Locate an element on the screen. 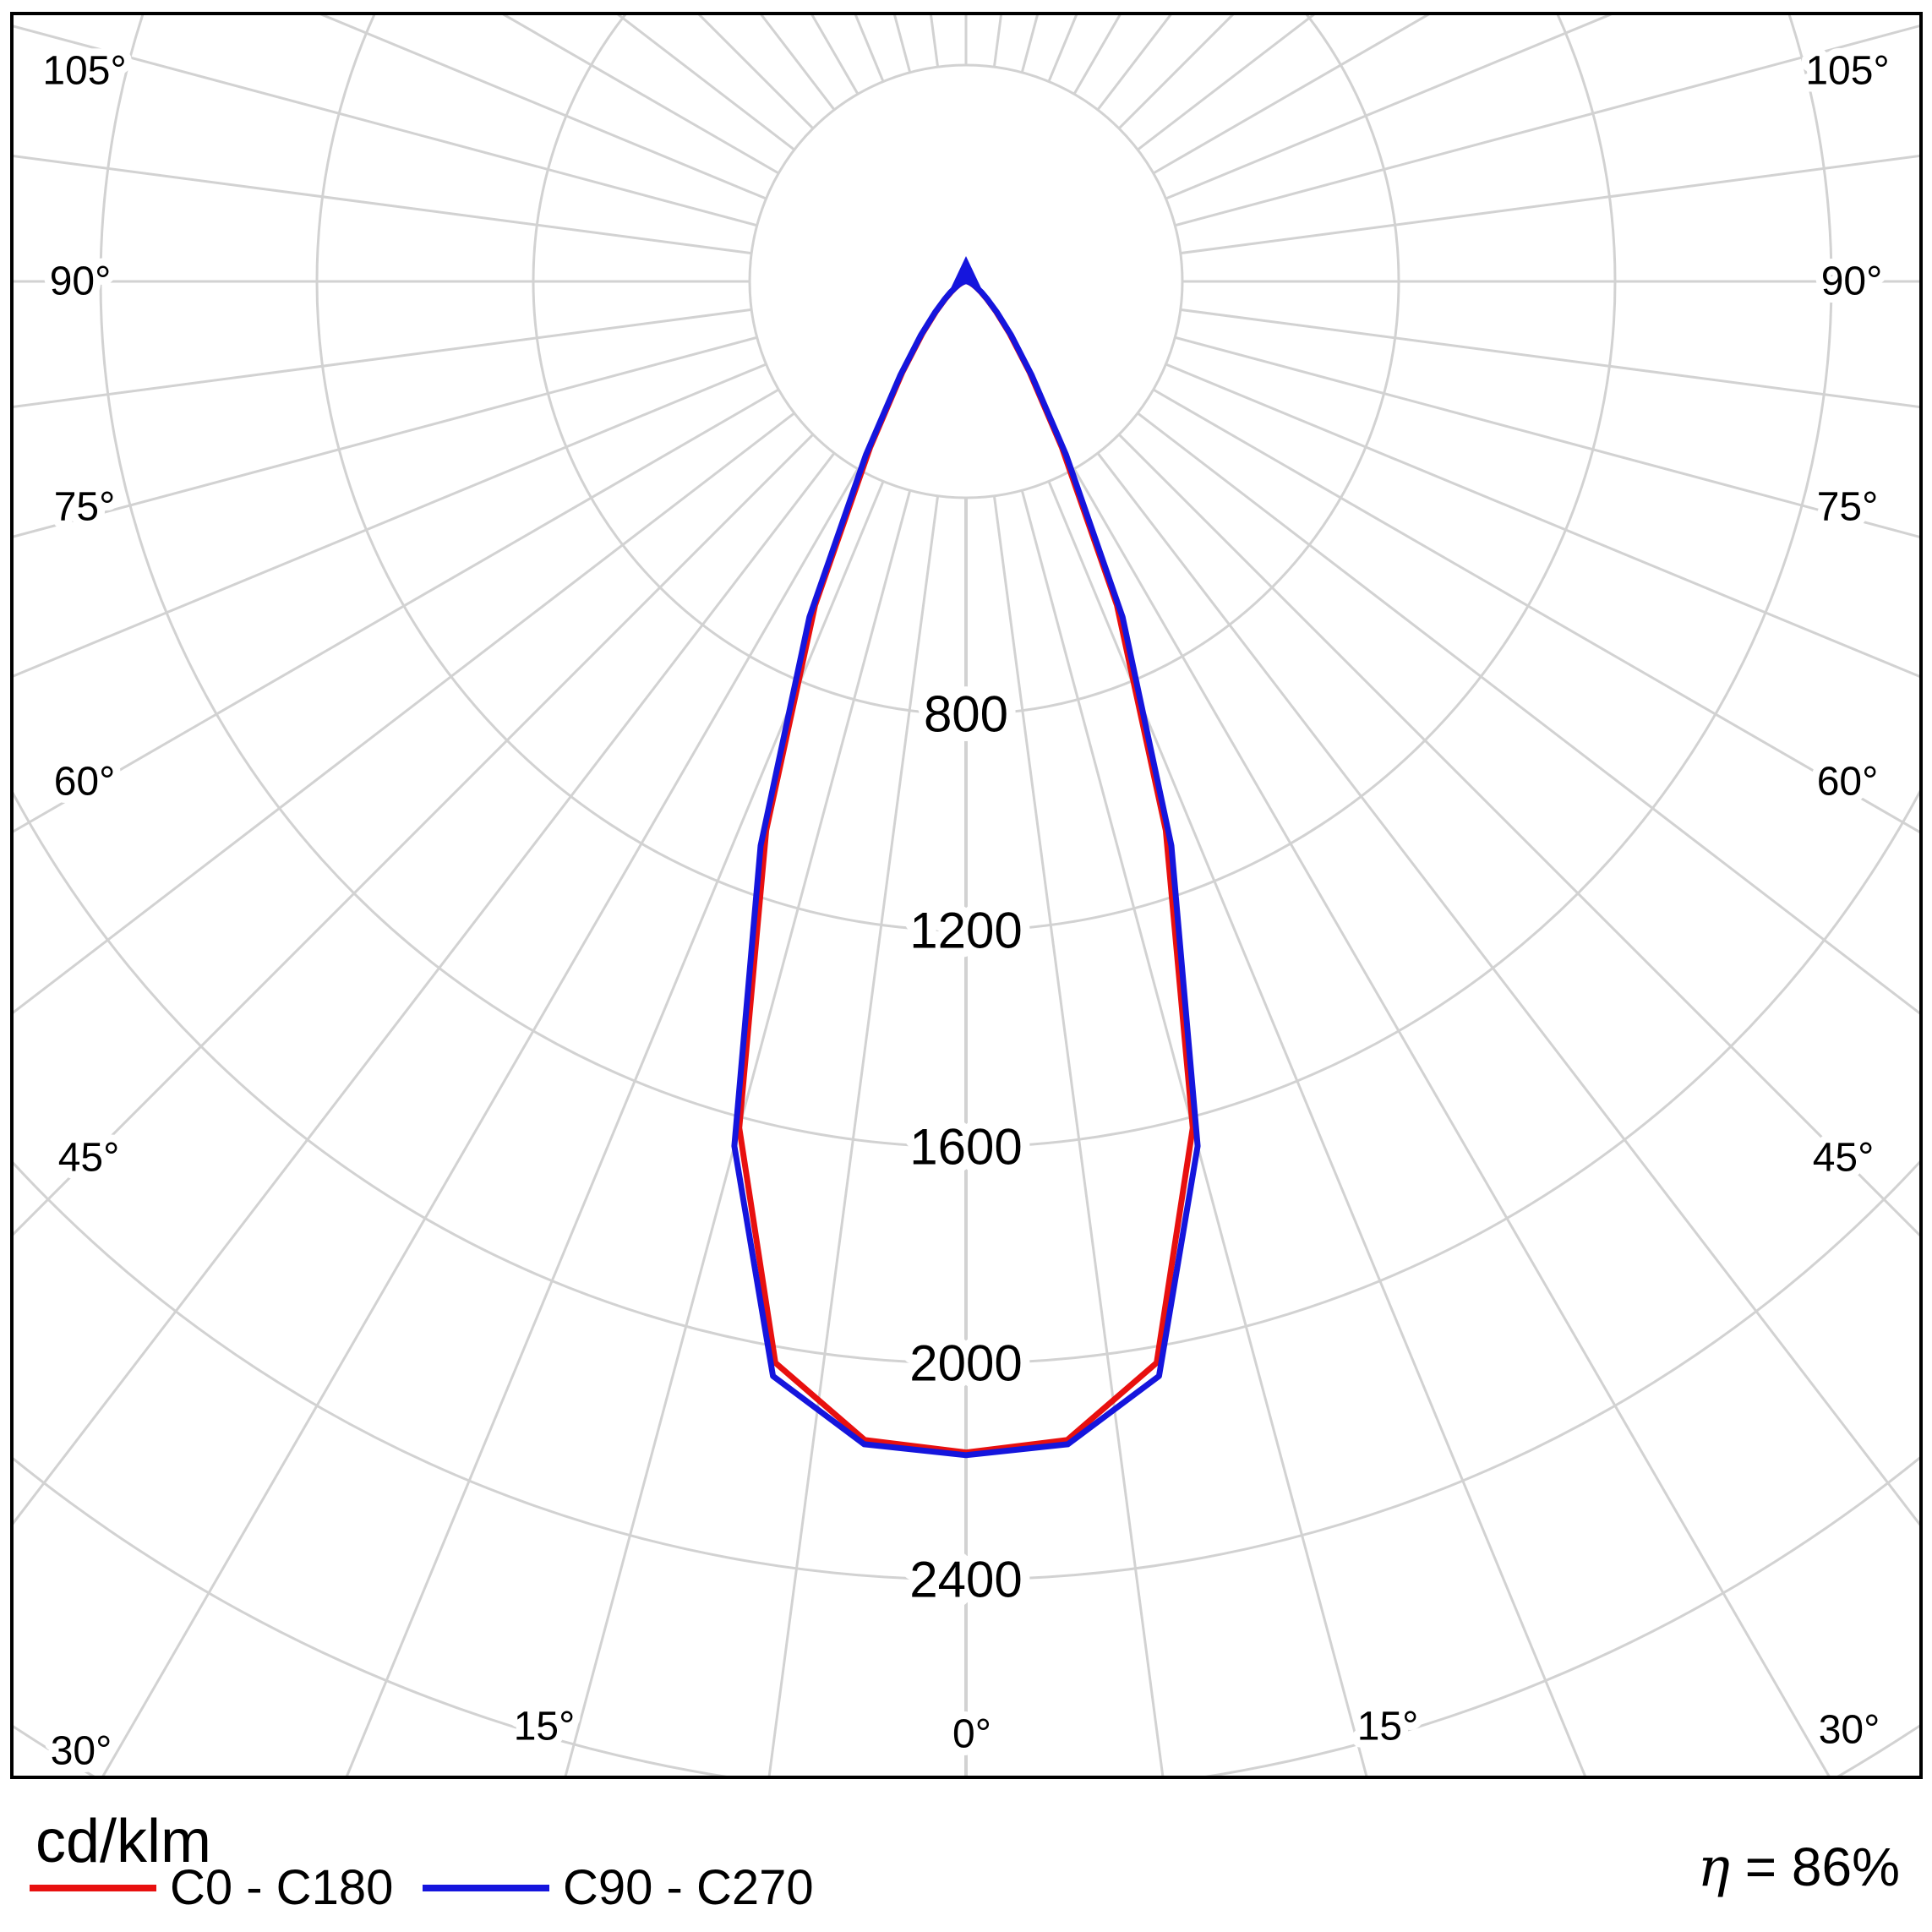 The height and width of the screenshot is (1932, 1932). c90-c270-label: C90 - C270 is located at coordinates (688, 1887).